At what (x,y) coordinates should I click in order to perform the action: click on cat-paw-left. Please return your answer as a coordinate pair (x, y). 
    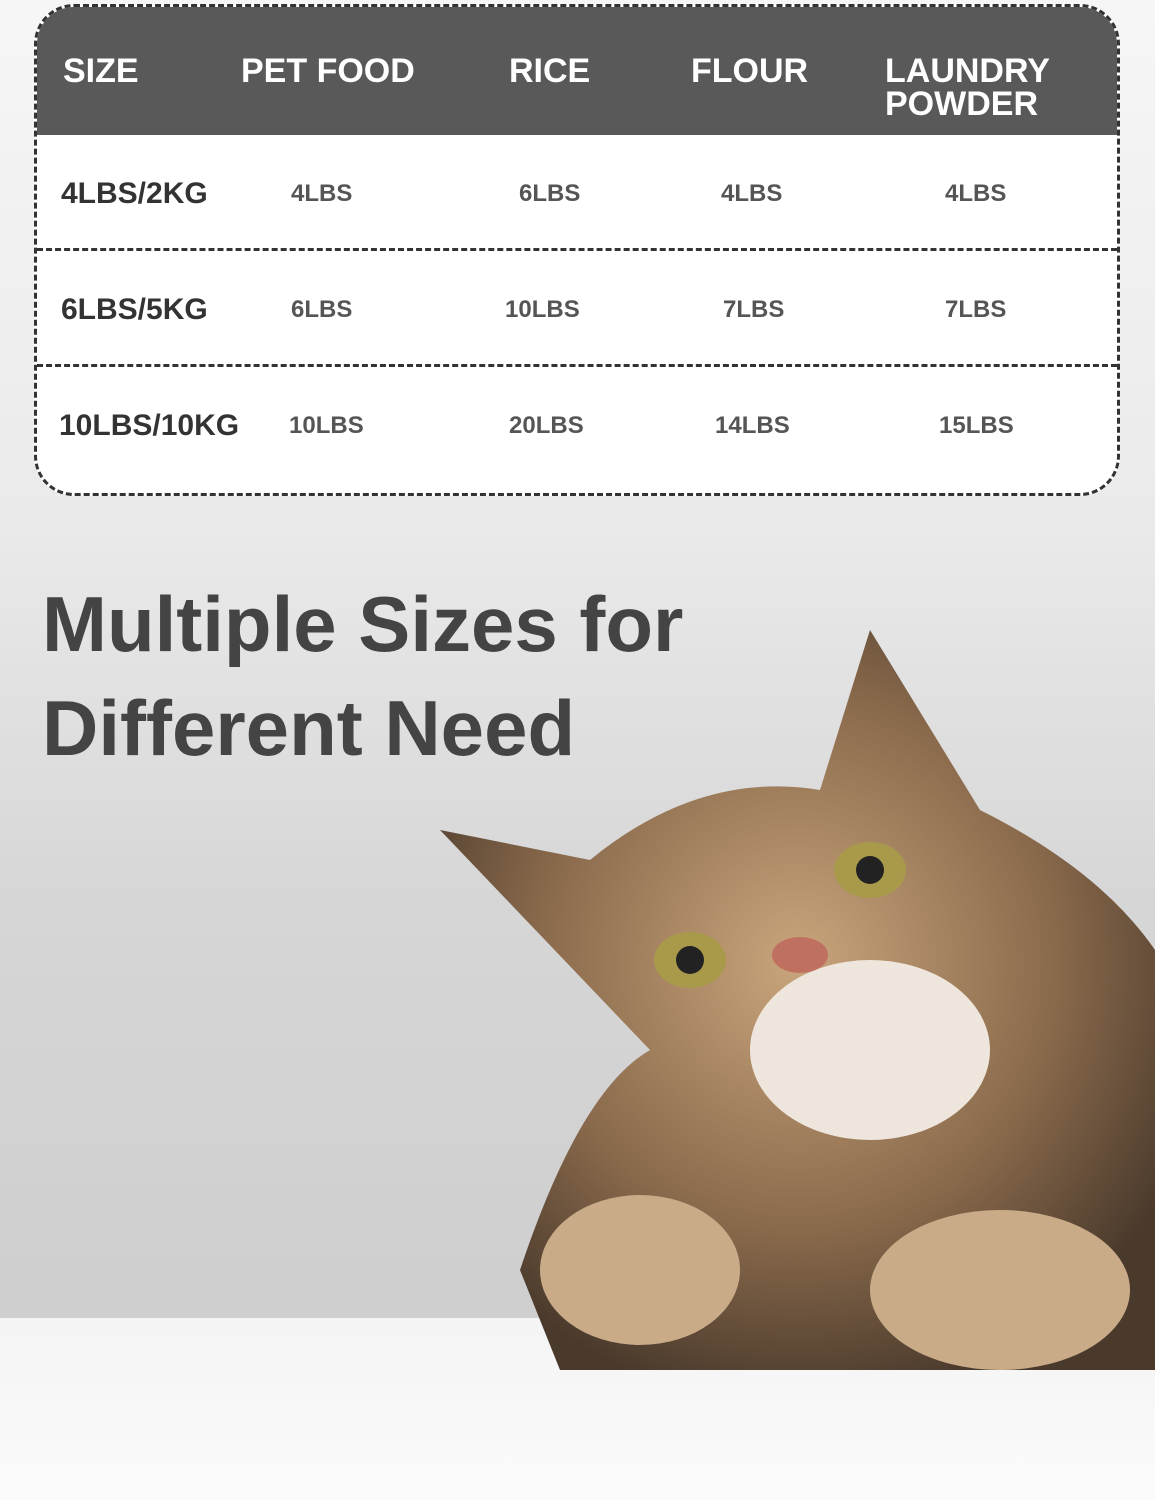
    Looking at the image, I should click on (640, 1270).